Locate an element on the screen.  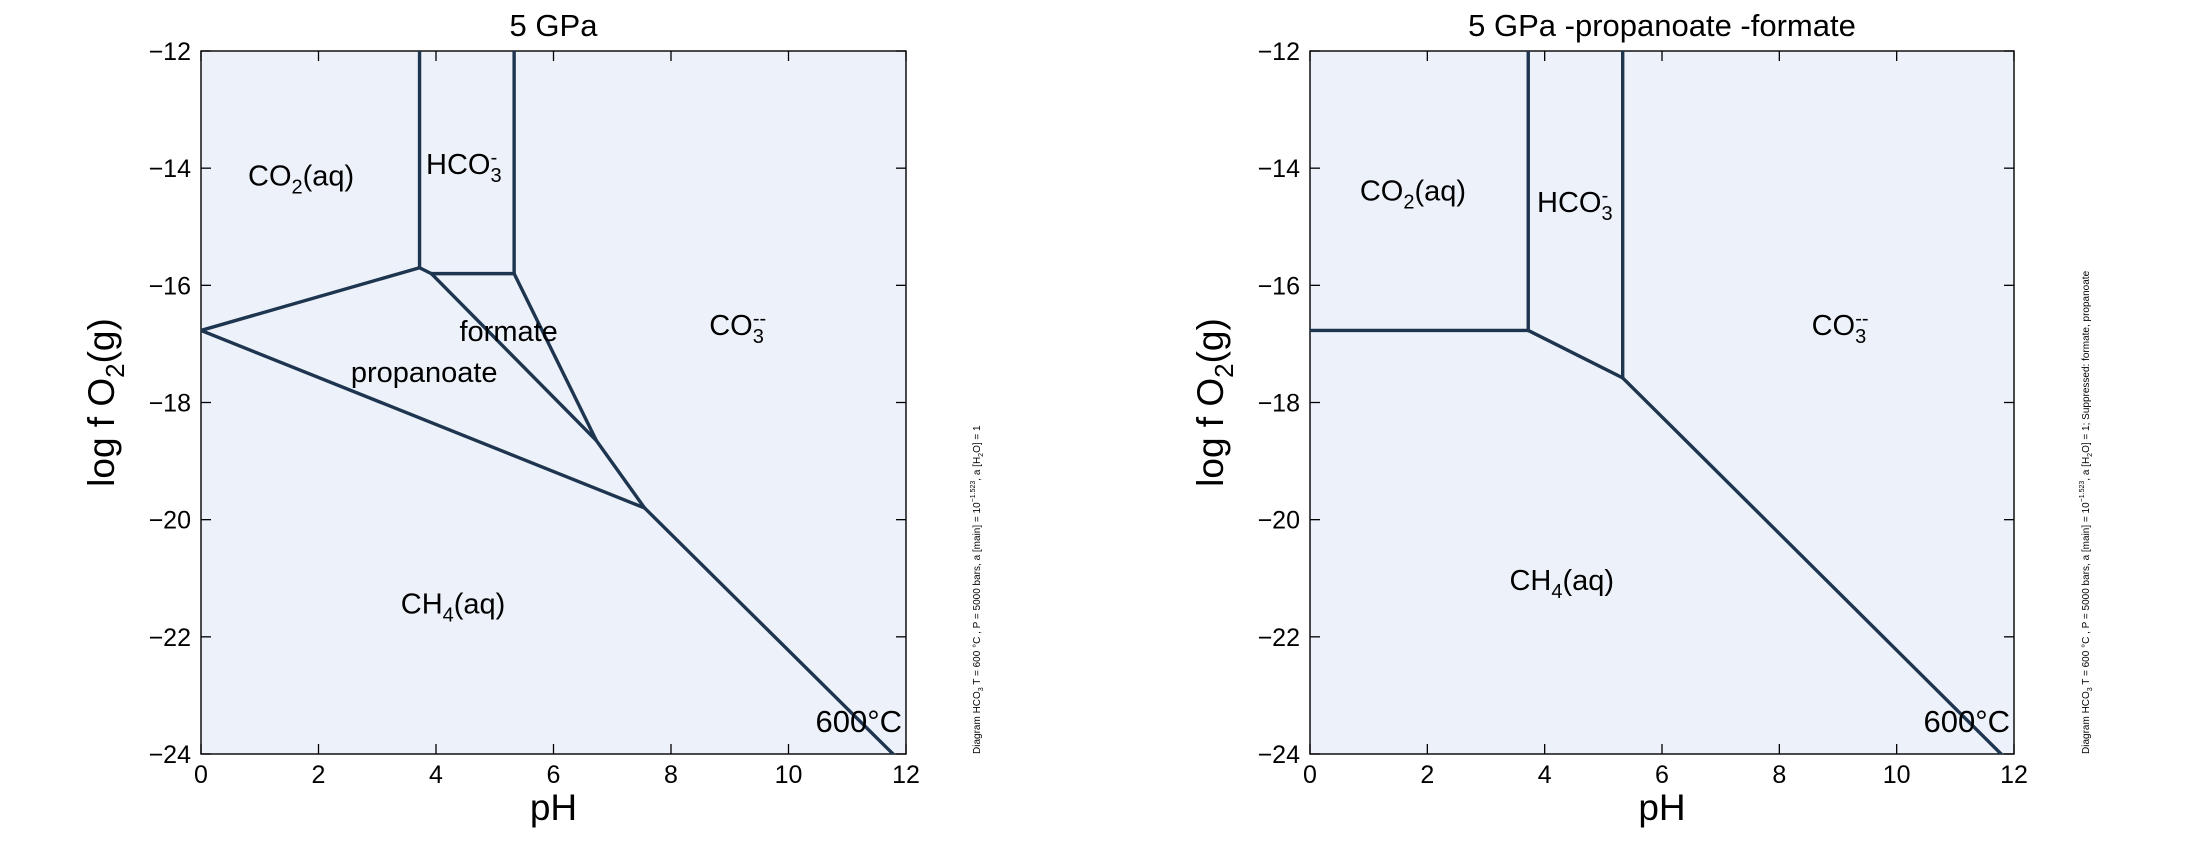
chart-title: 5 GPa -propanoate -formate is located at coordinates (1662, 25).